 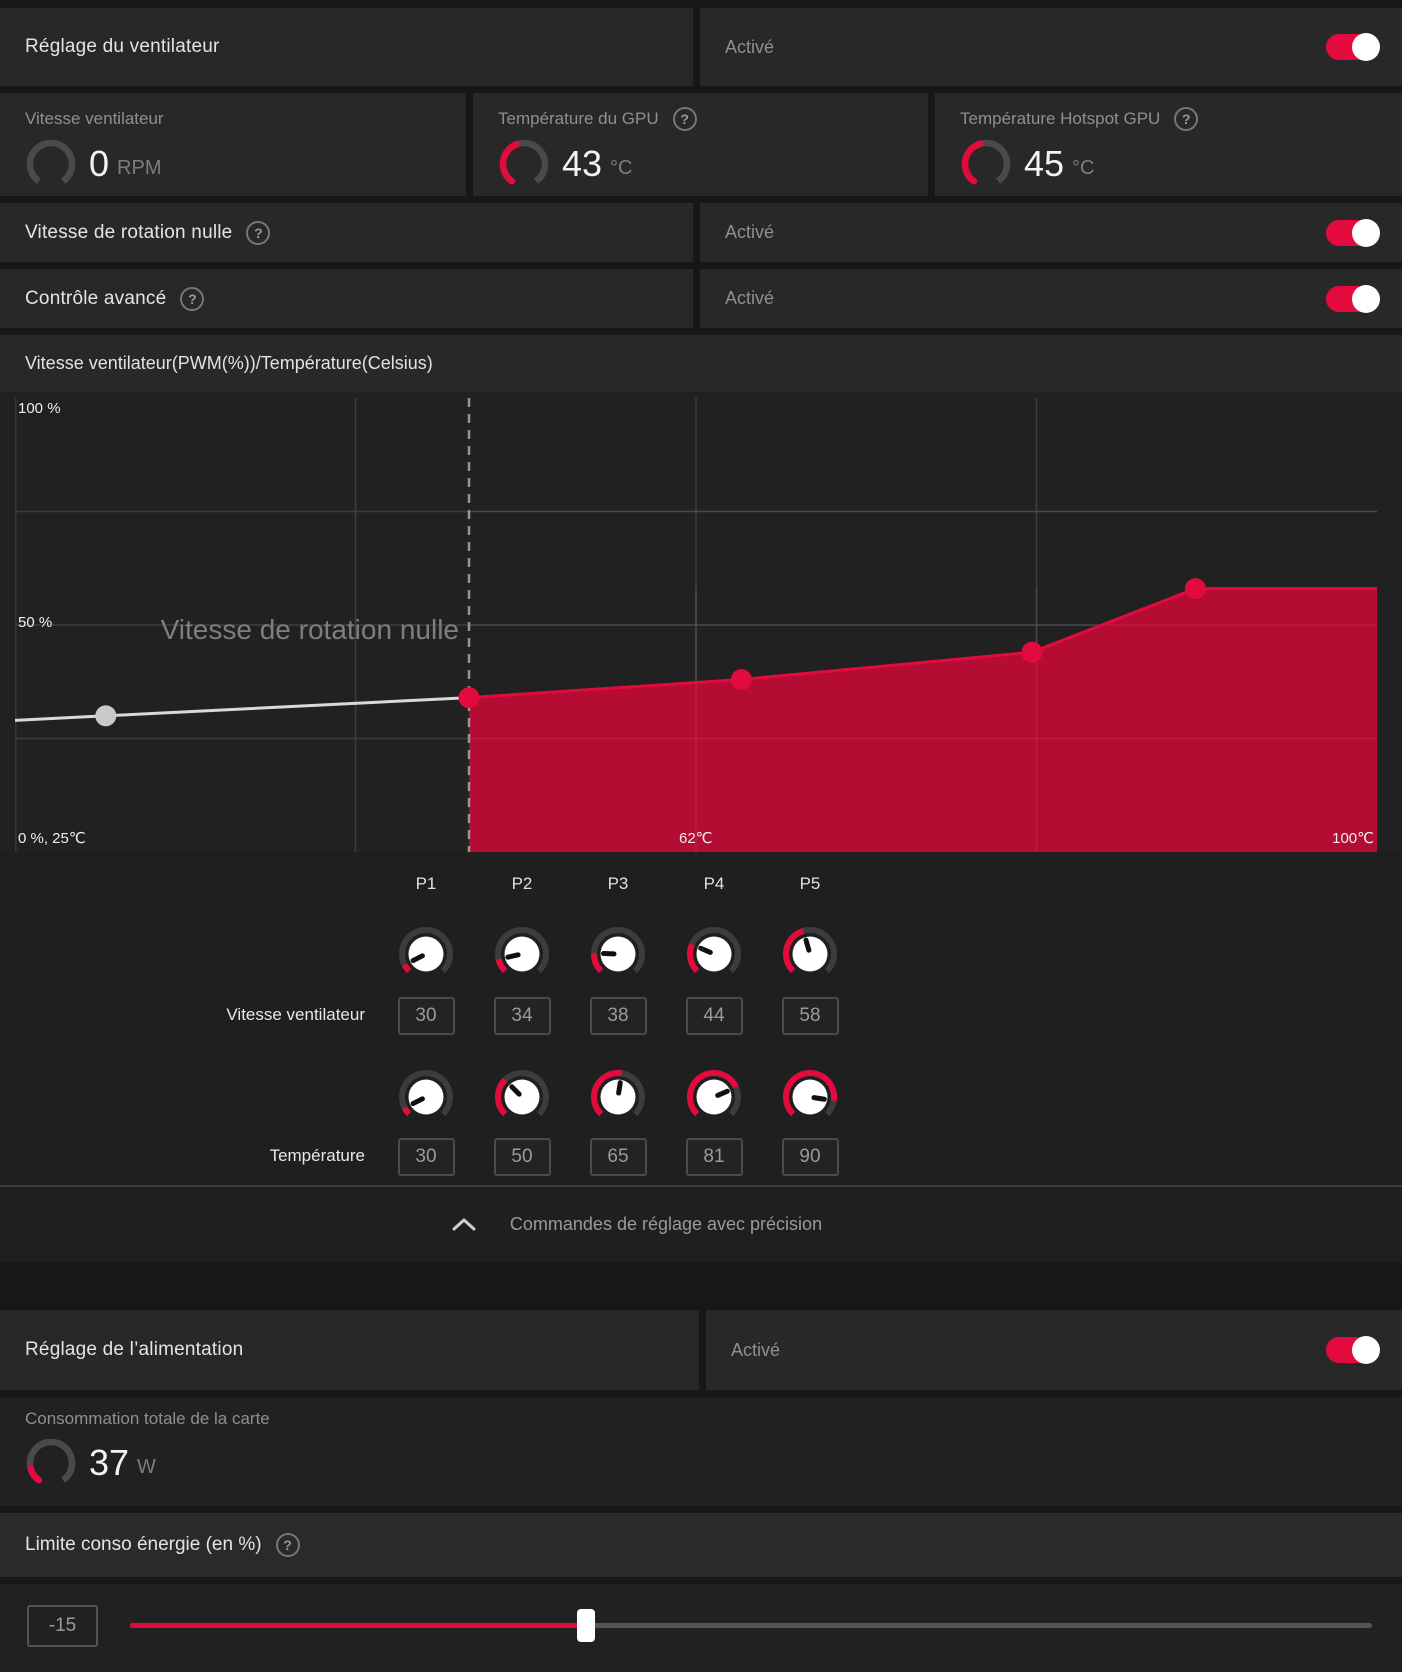 What do you see at coordinates (109, 1462) in the screenshot?
I see `board-power-value: 37` at bounding box center [109, 1462].